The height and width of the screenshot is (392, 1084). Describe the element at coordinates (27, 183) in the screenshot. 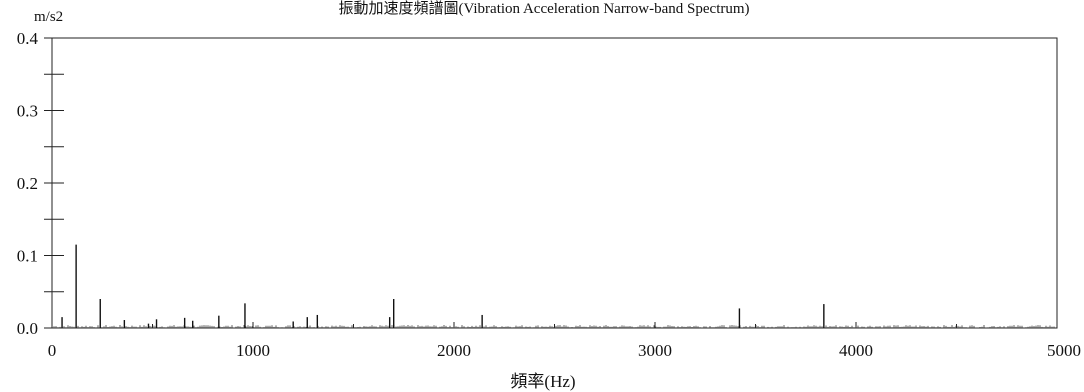

I see `y-tick-label: 0.2` at that location.